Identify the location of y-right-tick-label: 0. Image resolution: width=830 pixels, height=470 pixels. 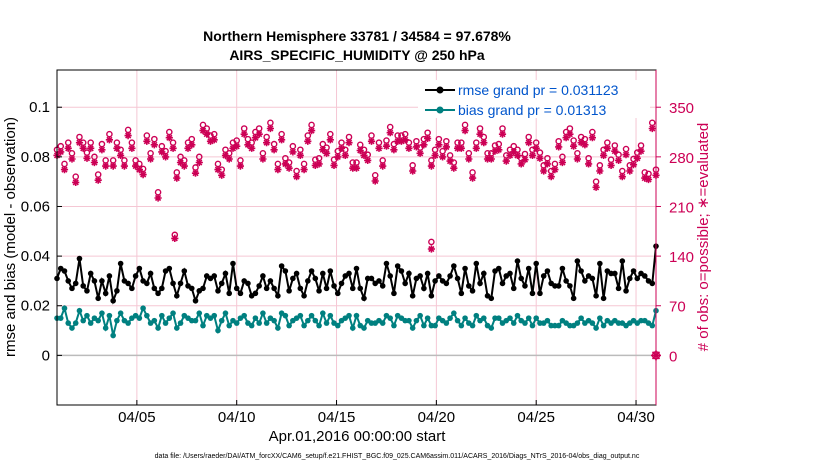
(673, 356).